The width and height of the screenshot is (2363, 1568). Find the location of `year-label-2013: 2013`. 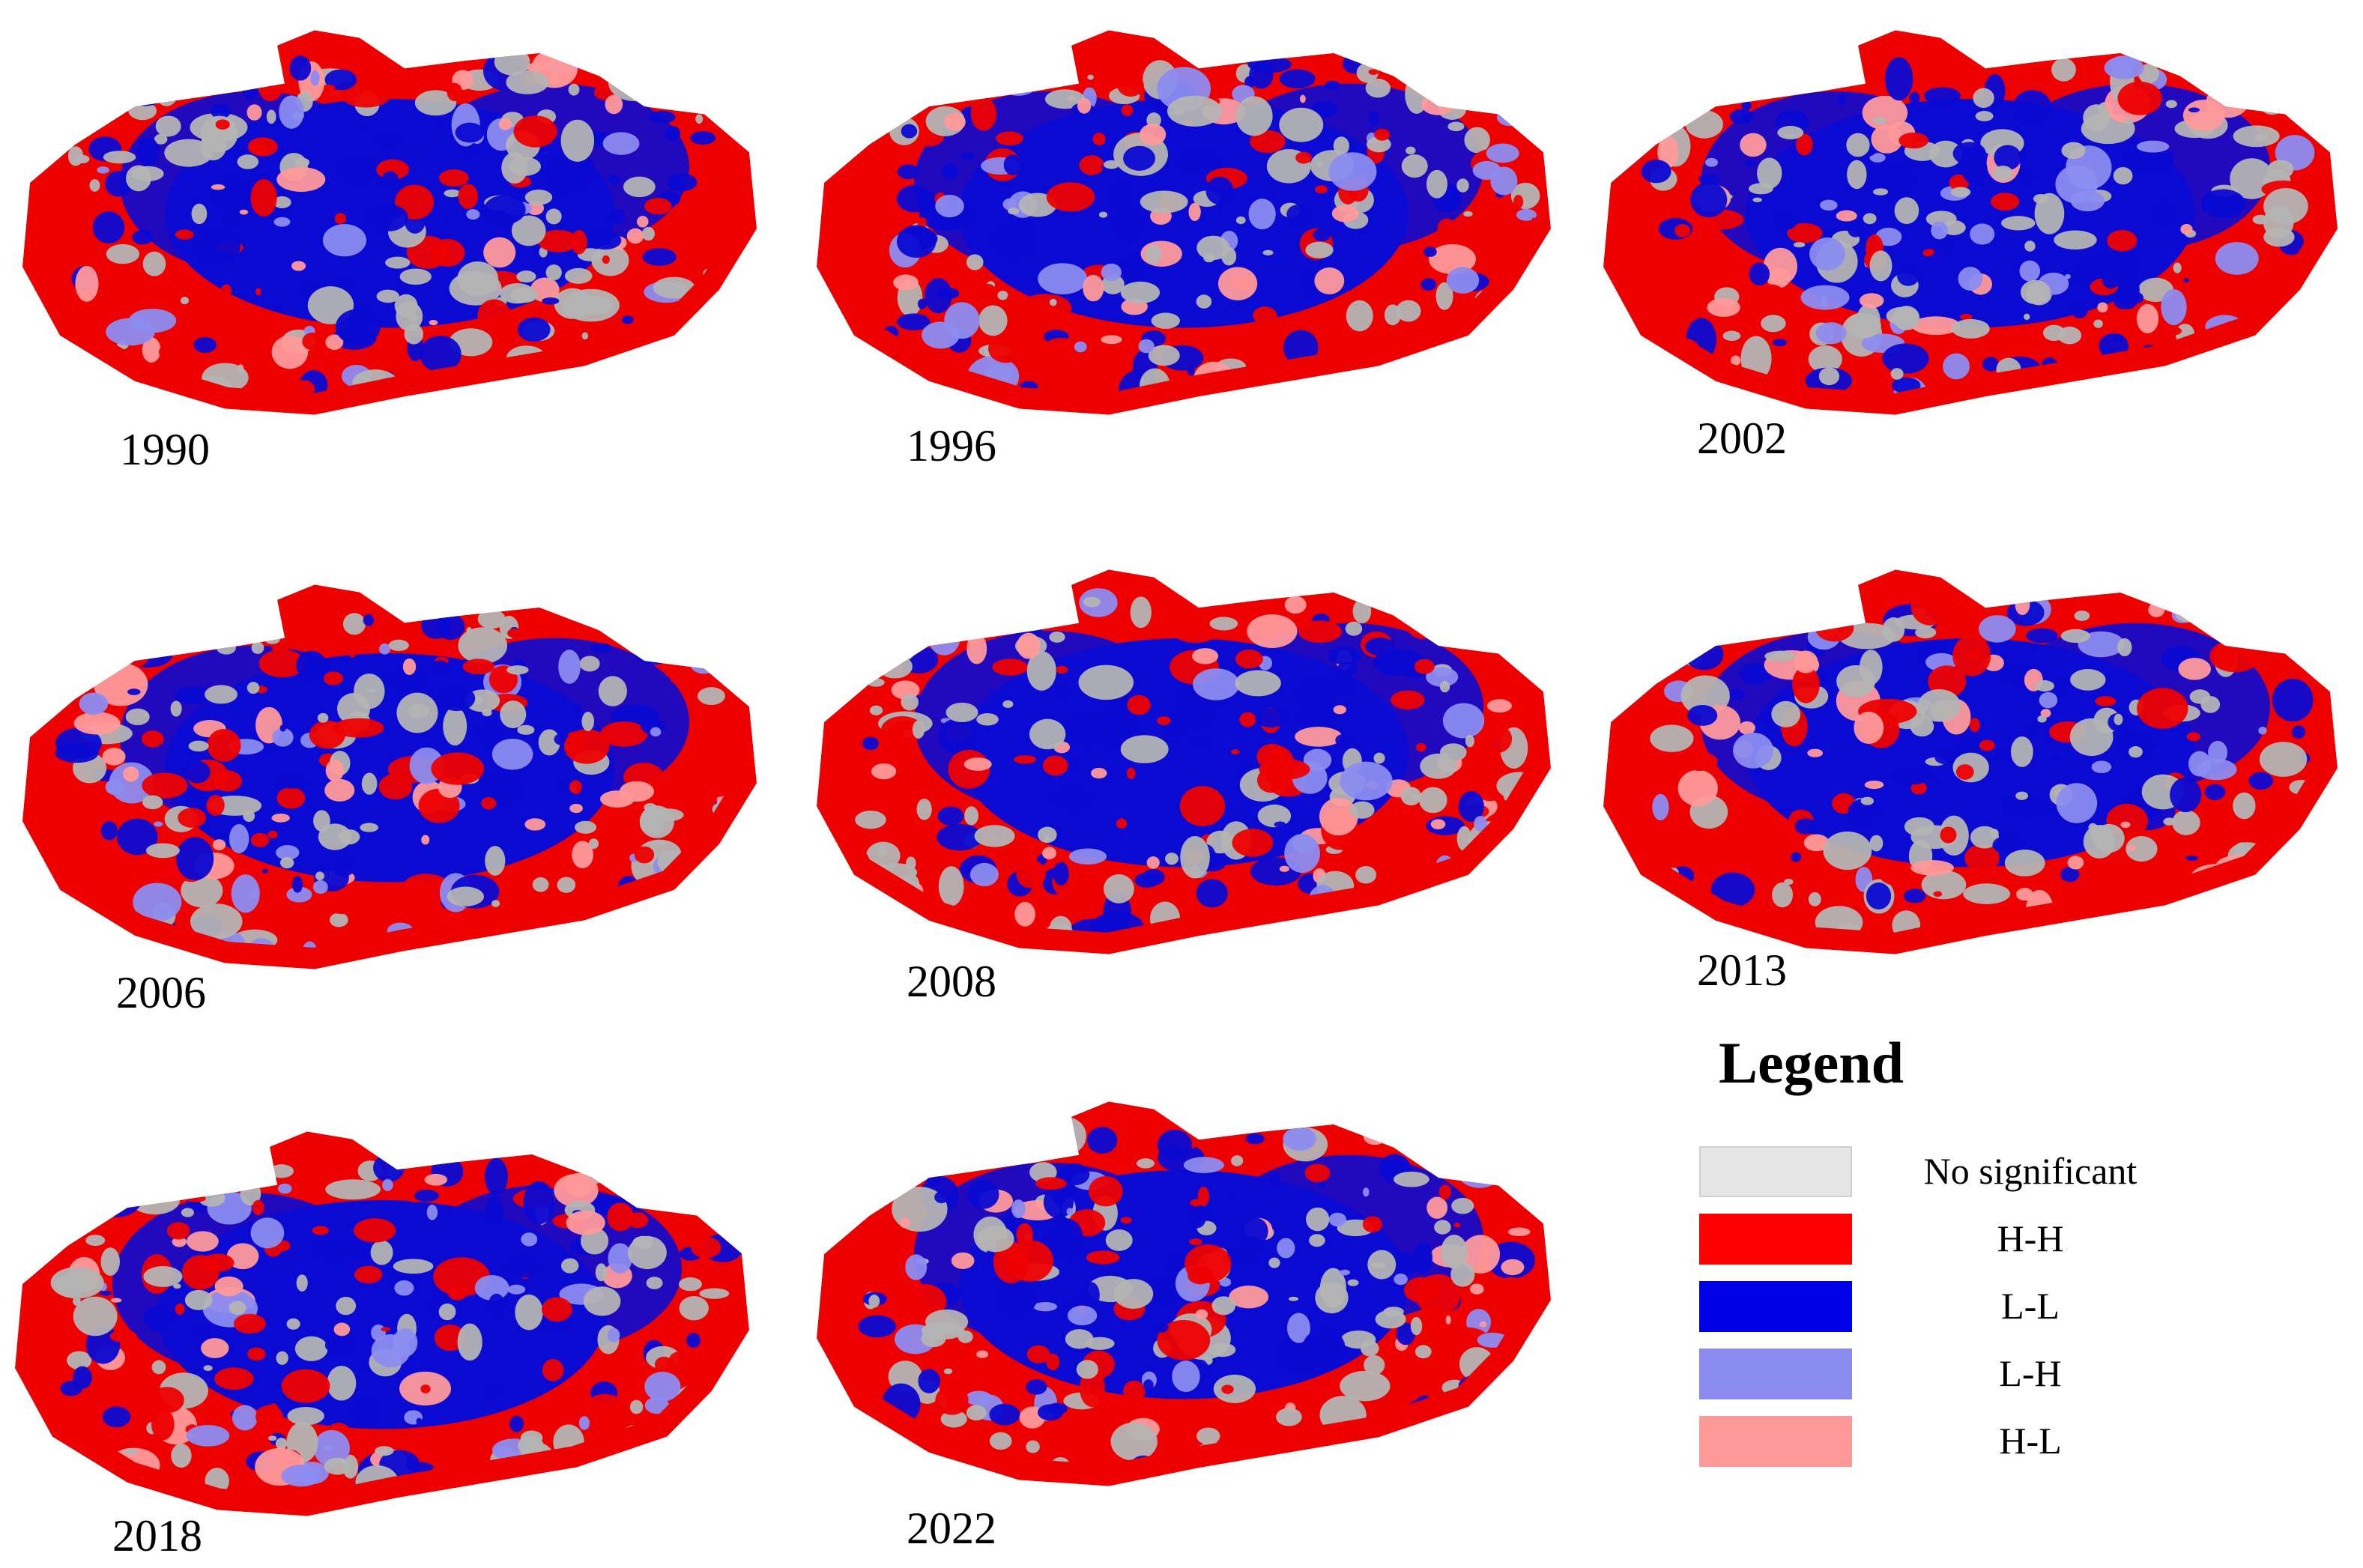

year-label-2013: 2013 is located at coordinates (1742, 970).